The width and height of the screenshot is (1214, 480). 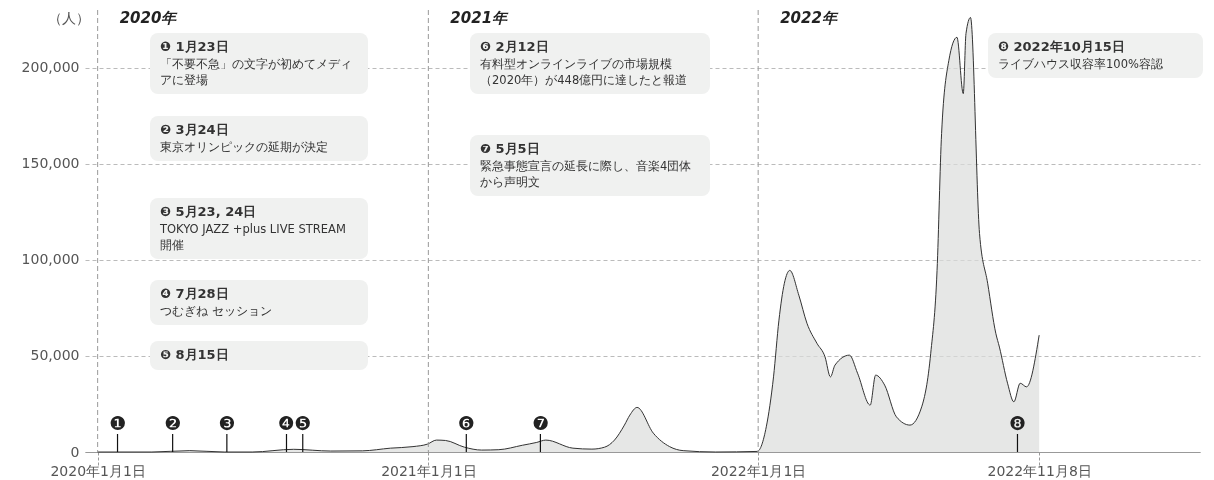 I want to click on annotation: ❼ 5月5日, so click(x=510, y=149).